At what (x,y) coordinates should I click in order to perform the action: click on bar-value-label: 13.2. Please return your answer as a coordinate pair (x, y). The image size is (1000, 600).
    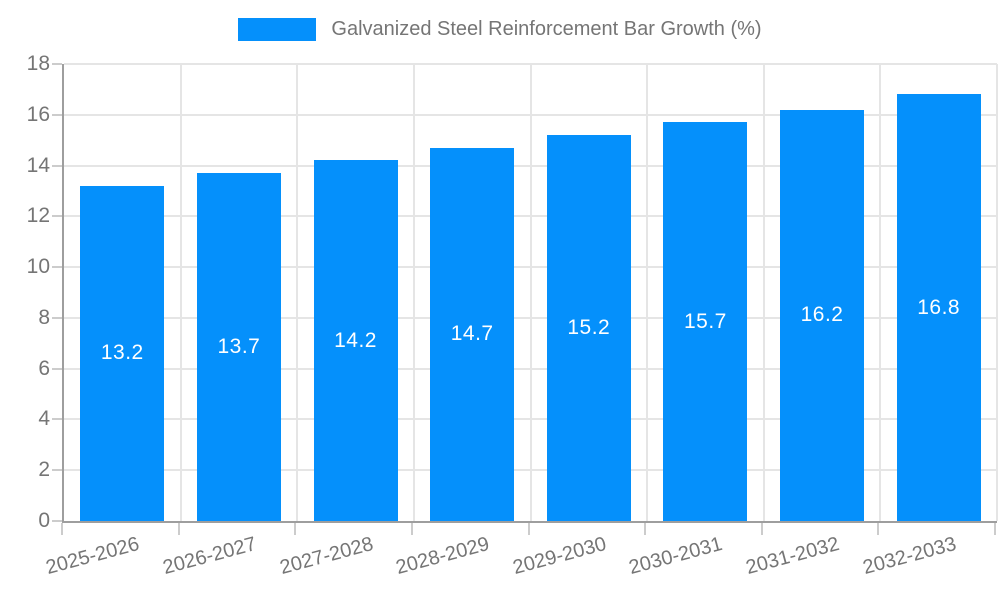
    Looking at the image, I should click on (122, 353).